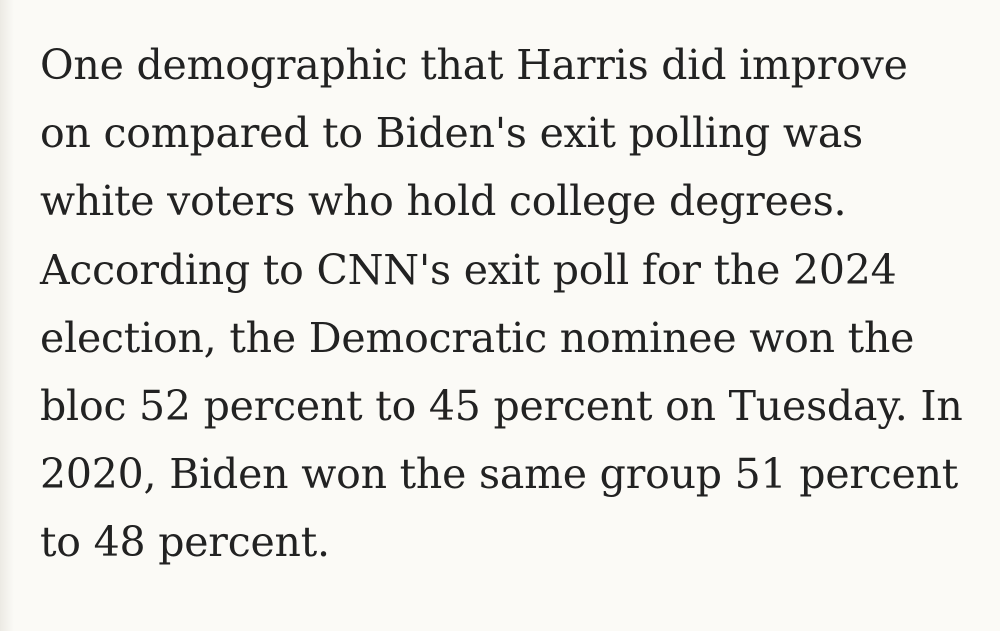 The image size is (1000, 631). I want to click on paragraph-line-8: to 48 percent., so click(185, 542).